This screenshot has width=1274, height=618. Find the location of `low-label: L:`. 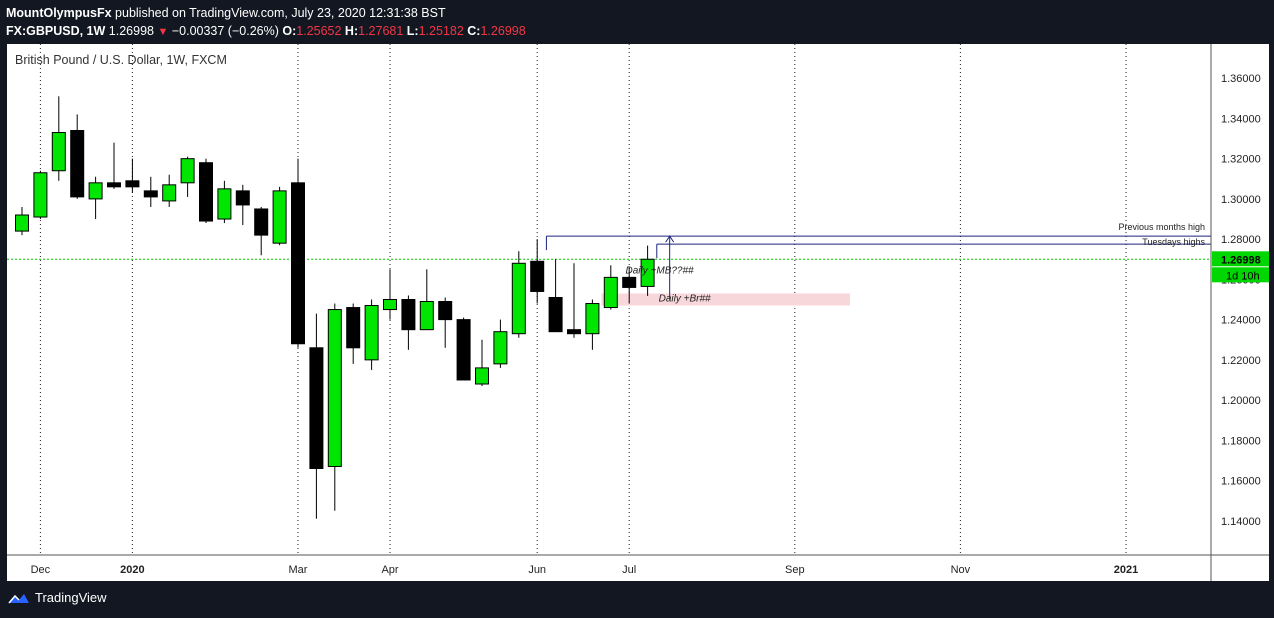

low-label: L: is located at coordinates (412, 31).